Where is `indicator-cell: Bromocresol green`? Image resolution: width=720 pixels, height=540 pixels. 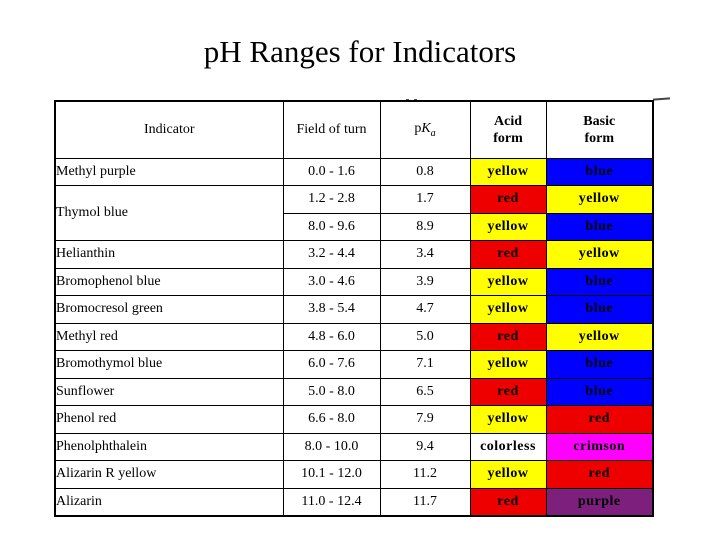 indicator-cell: Bromocresol green is located at coordinates (169, 309).